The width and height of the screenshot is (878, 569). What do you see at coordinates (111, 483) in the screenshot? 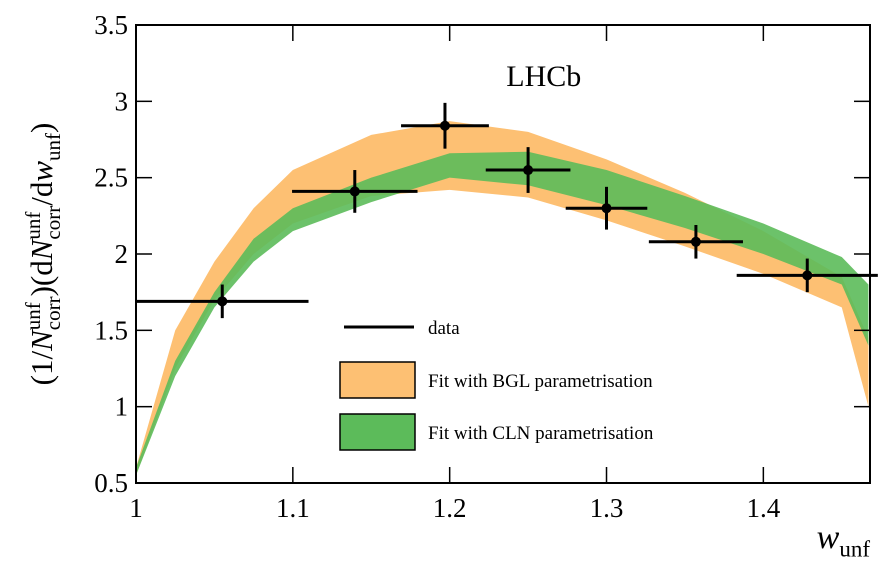
I see `y-tick-label: 0.5` at bounding box center [111, 483].